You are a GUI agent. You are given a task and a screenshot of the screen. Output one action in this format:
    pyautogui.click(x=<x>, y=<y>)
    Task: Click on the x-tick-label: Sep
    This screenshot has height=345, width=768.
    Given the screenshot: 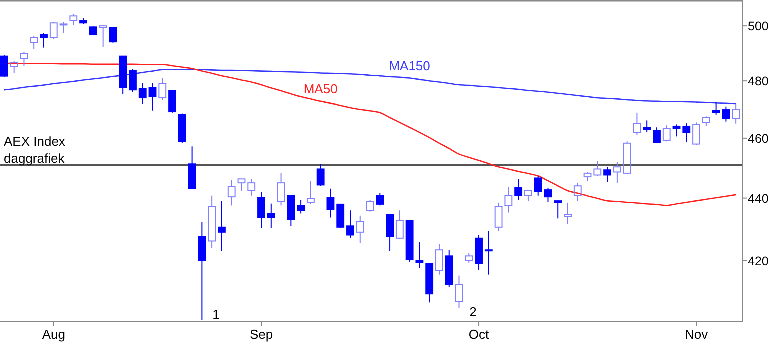 What is the action you would take?
    pyautogui.click(x=262, y=334)
    